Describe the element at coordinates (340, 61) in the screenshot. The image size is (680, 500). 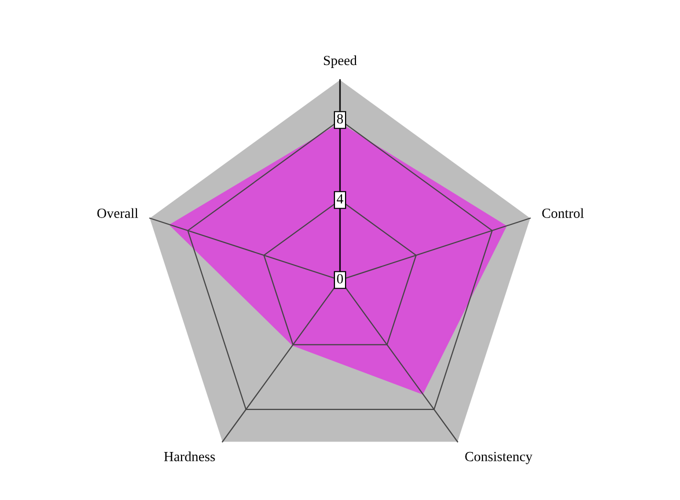
I see `spoke-label: Speed` at that location.